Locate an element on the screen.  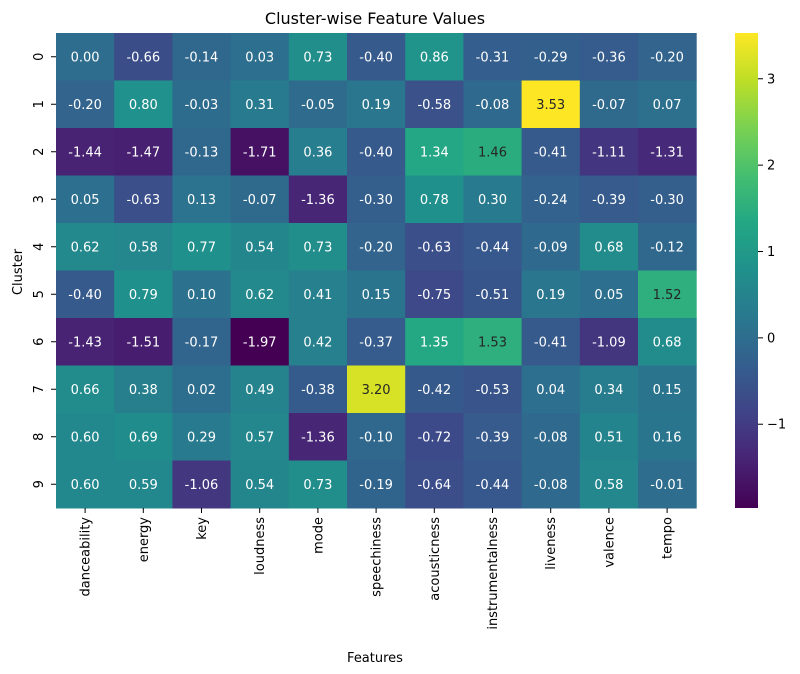
cell-value-label: -1.11 is located at coordinates (609, 152).